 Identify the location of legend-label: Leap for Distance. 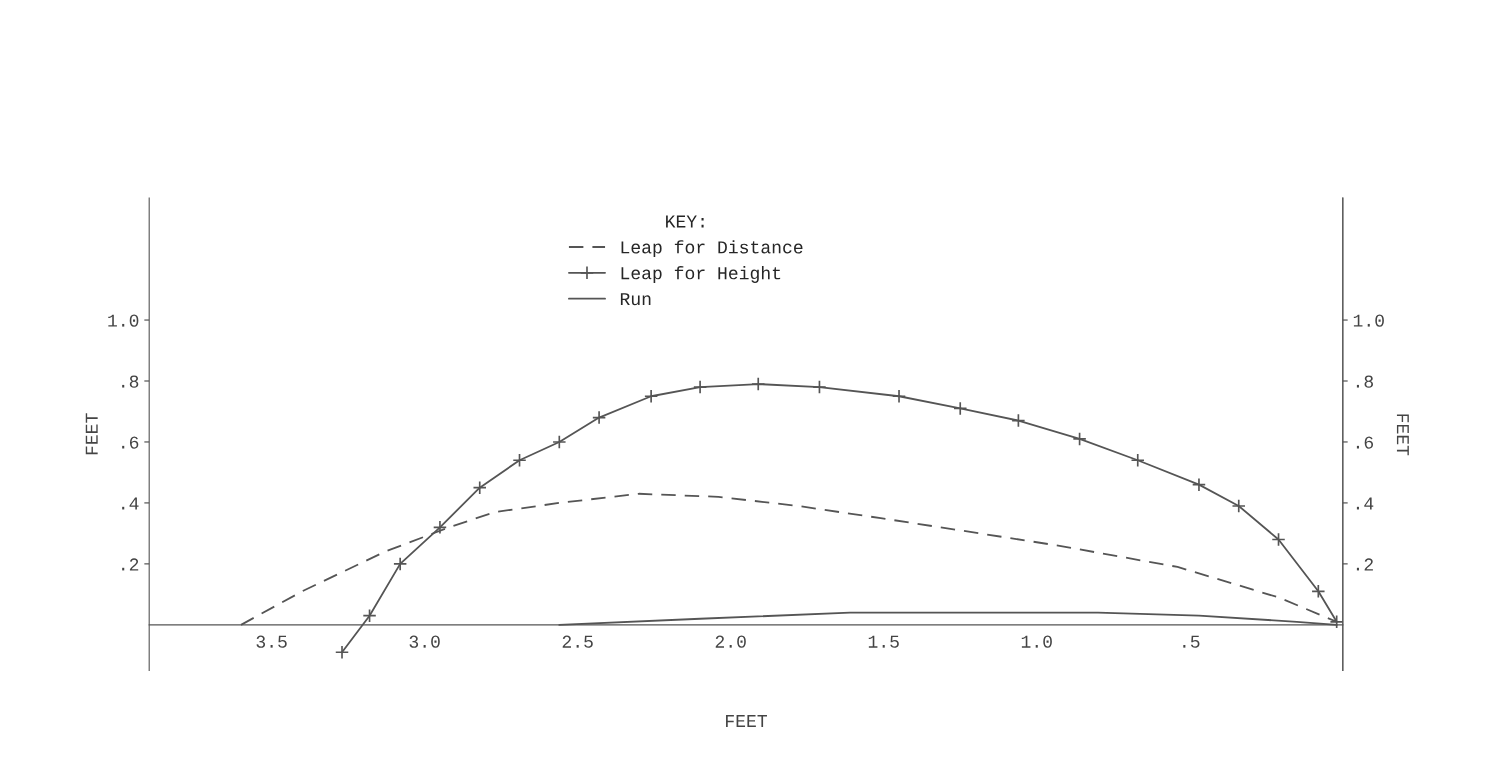
(712, 249).